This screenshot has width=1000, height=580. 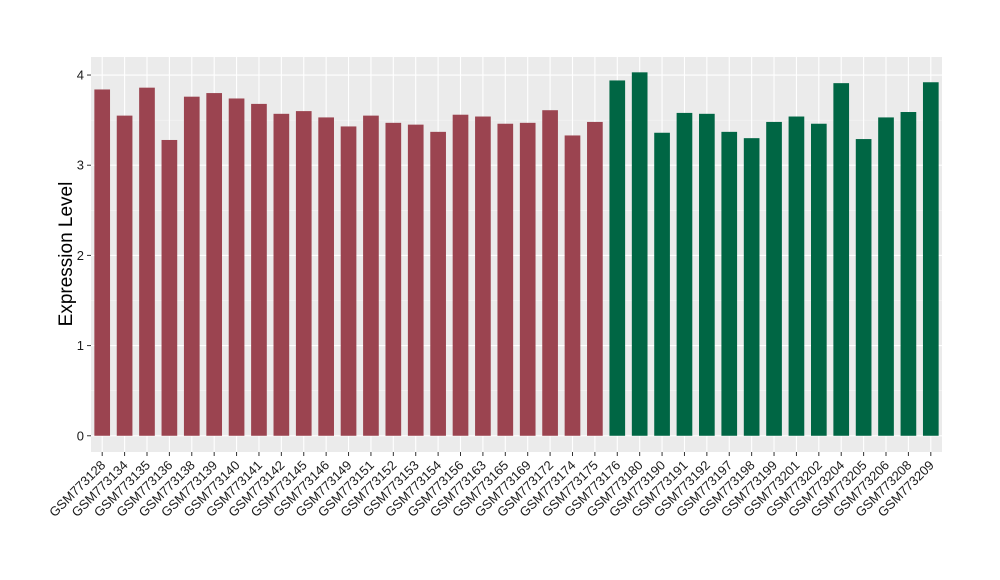 I want to click on y-tick-label: 0, so click(x=80, y=435).